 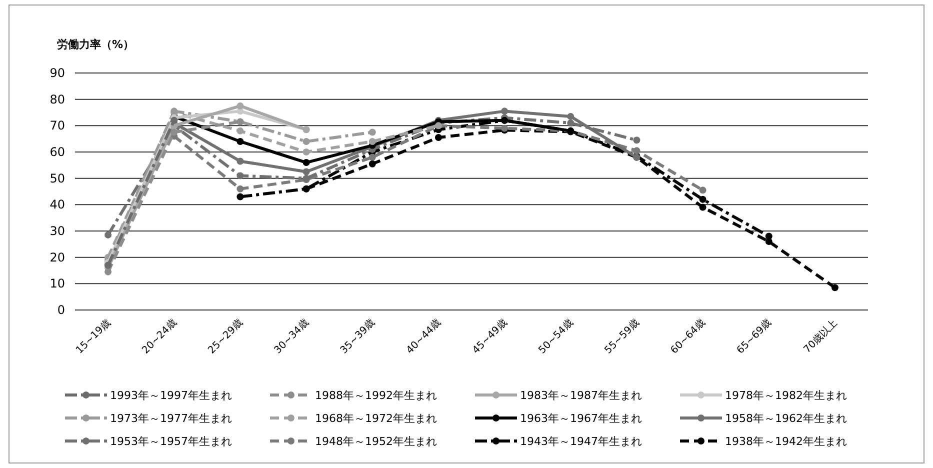 I want to click on legend-label: 1958年～1962年生まれ, so click(x=786, y=418).